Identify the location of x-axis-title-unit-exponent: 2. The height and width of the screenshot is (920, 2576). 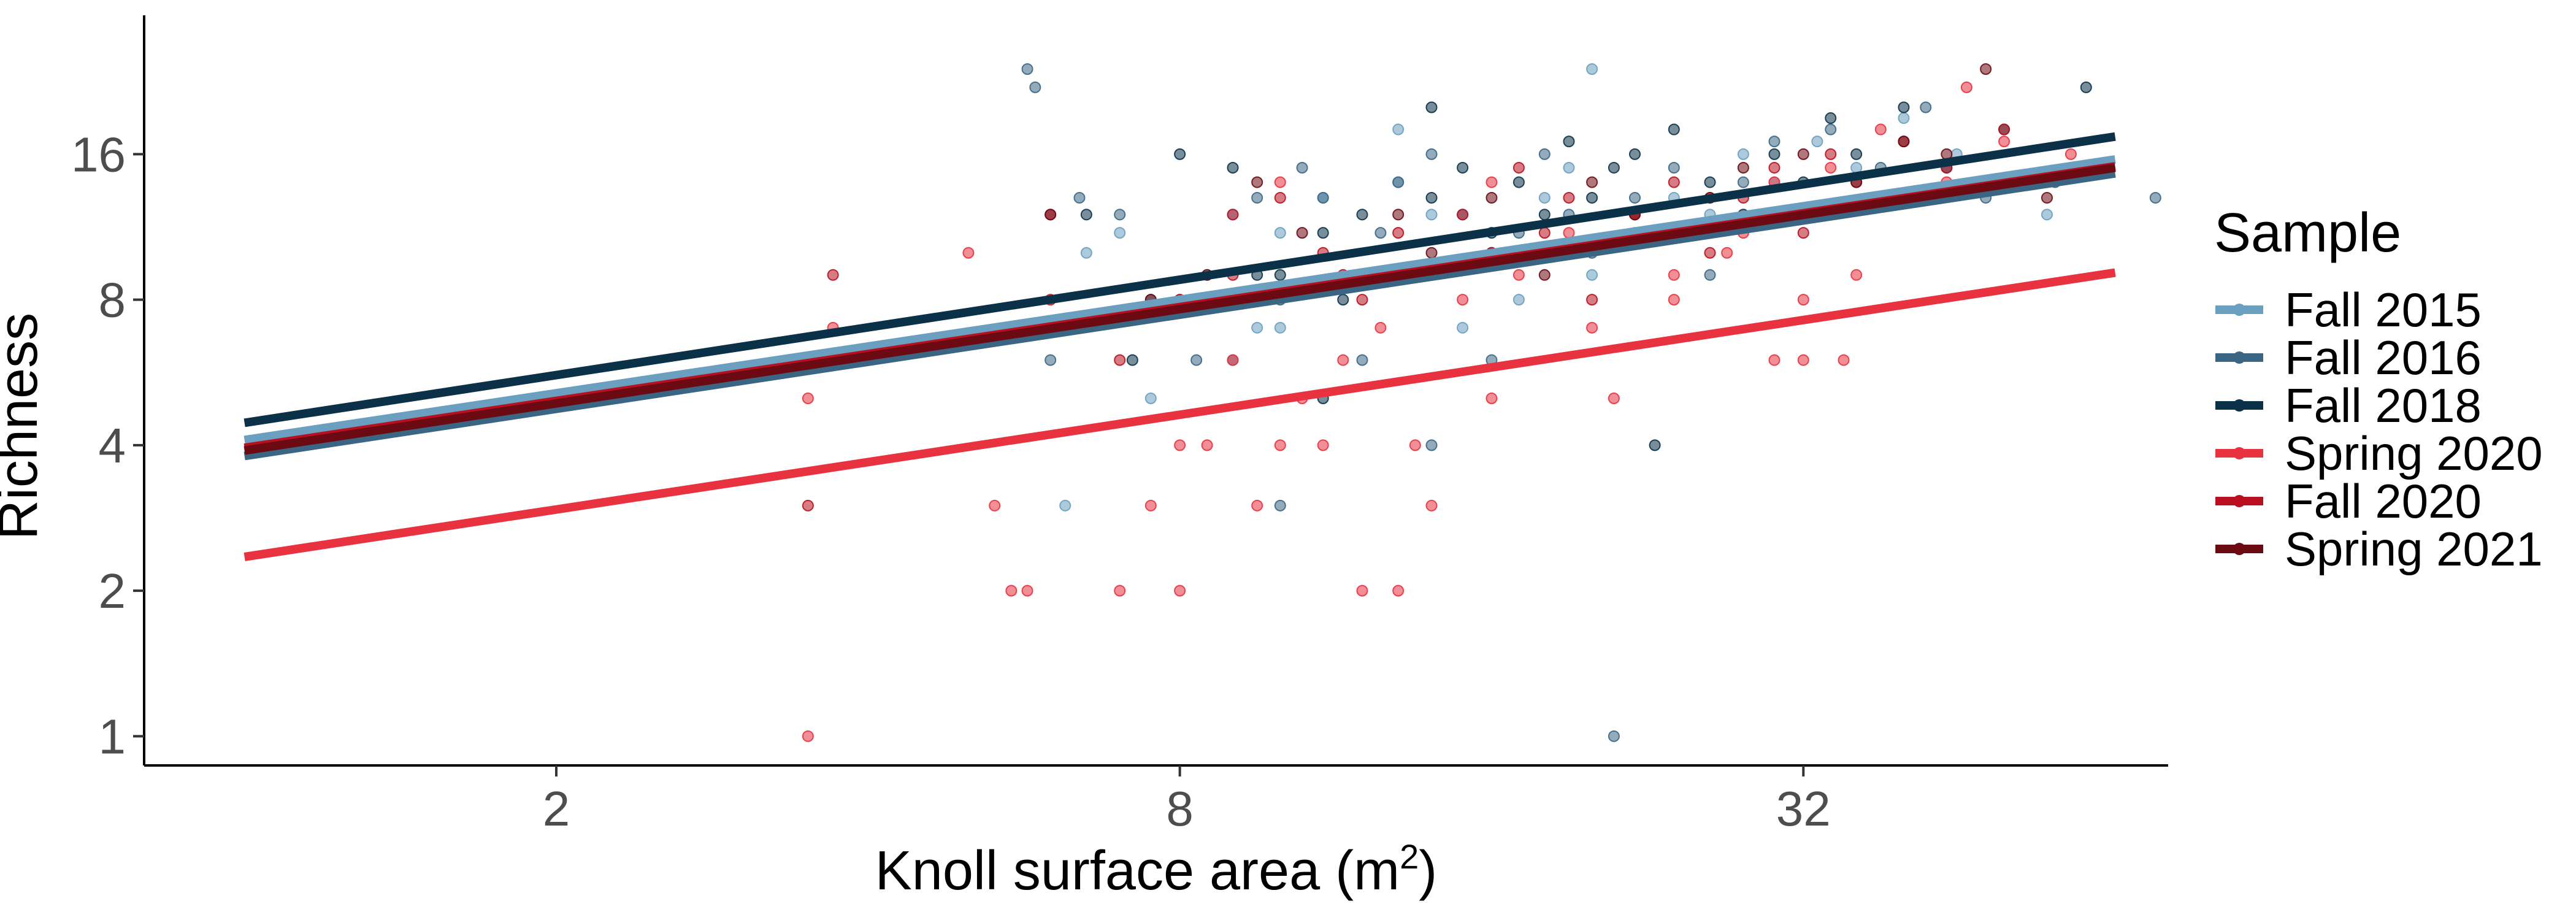
(1409, 856).